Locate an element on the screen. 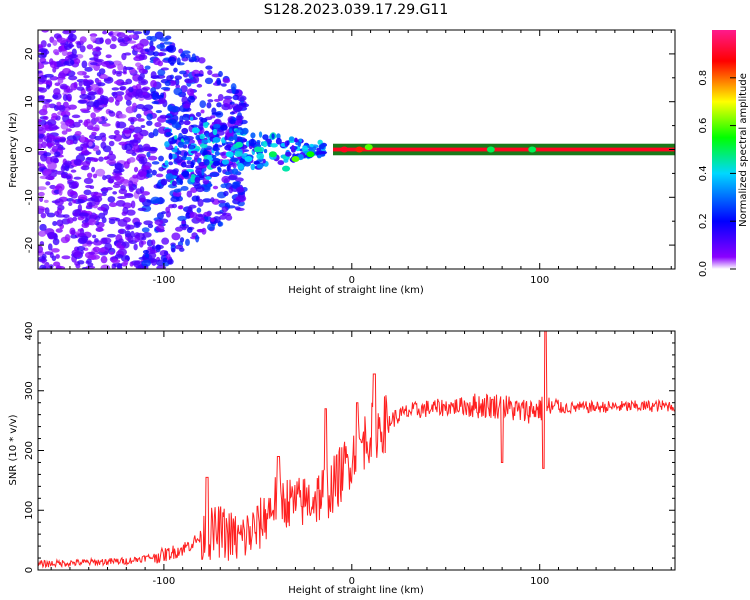 This screenshot has width=750, height=600. colorbar-tick-label: 0.8 is located at coordinates (703, 78).